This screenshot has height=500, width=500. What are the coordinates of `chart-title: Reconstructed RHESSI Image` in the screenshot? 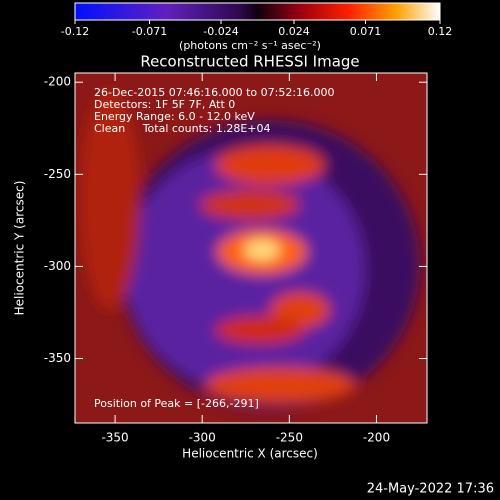 It's located at (249, 62).